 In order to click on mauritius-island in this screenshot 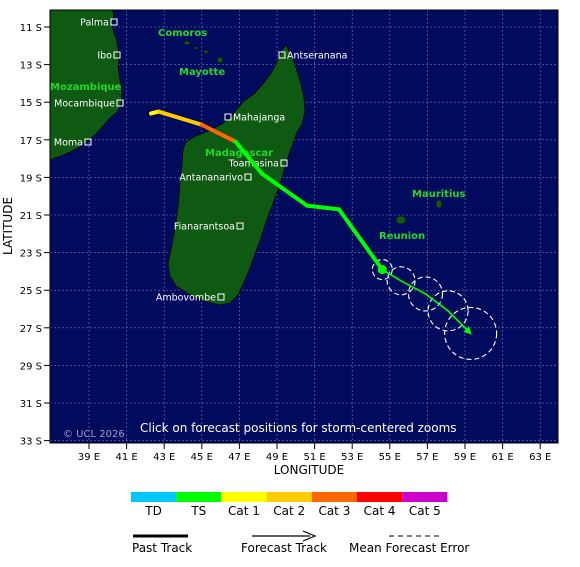, I will do `click(439, 204)`.